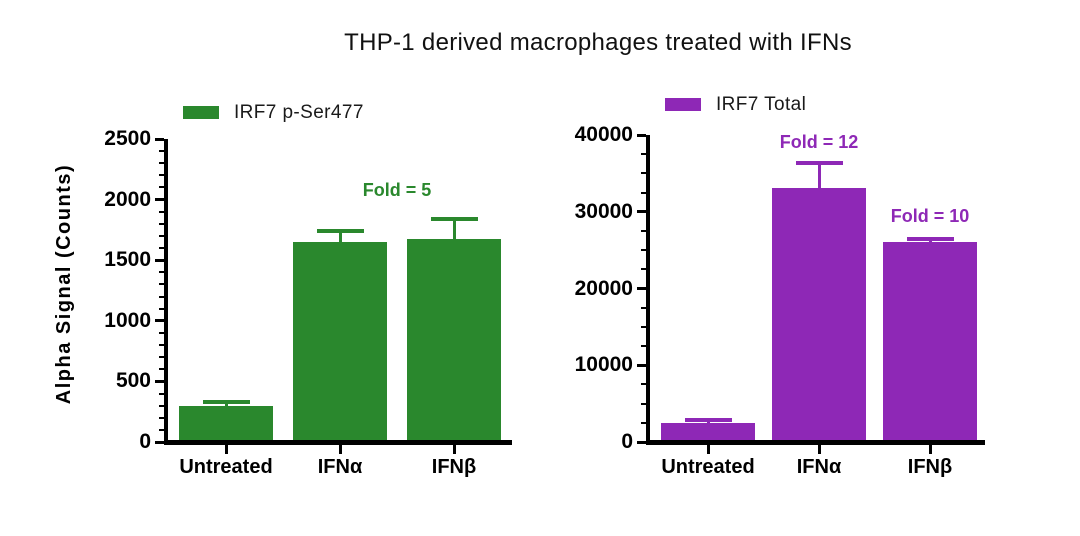 This screenshot has width=1080, height=536. Describe the element at coordinates (603, 365) in the screenshot. I see `y-tick-label: 10000` at that location.